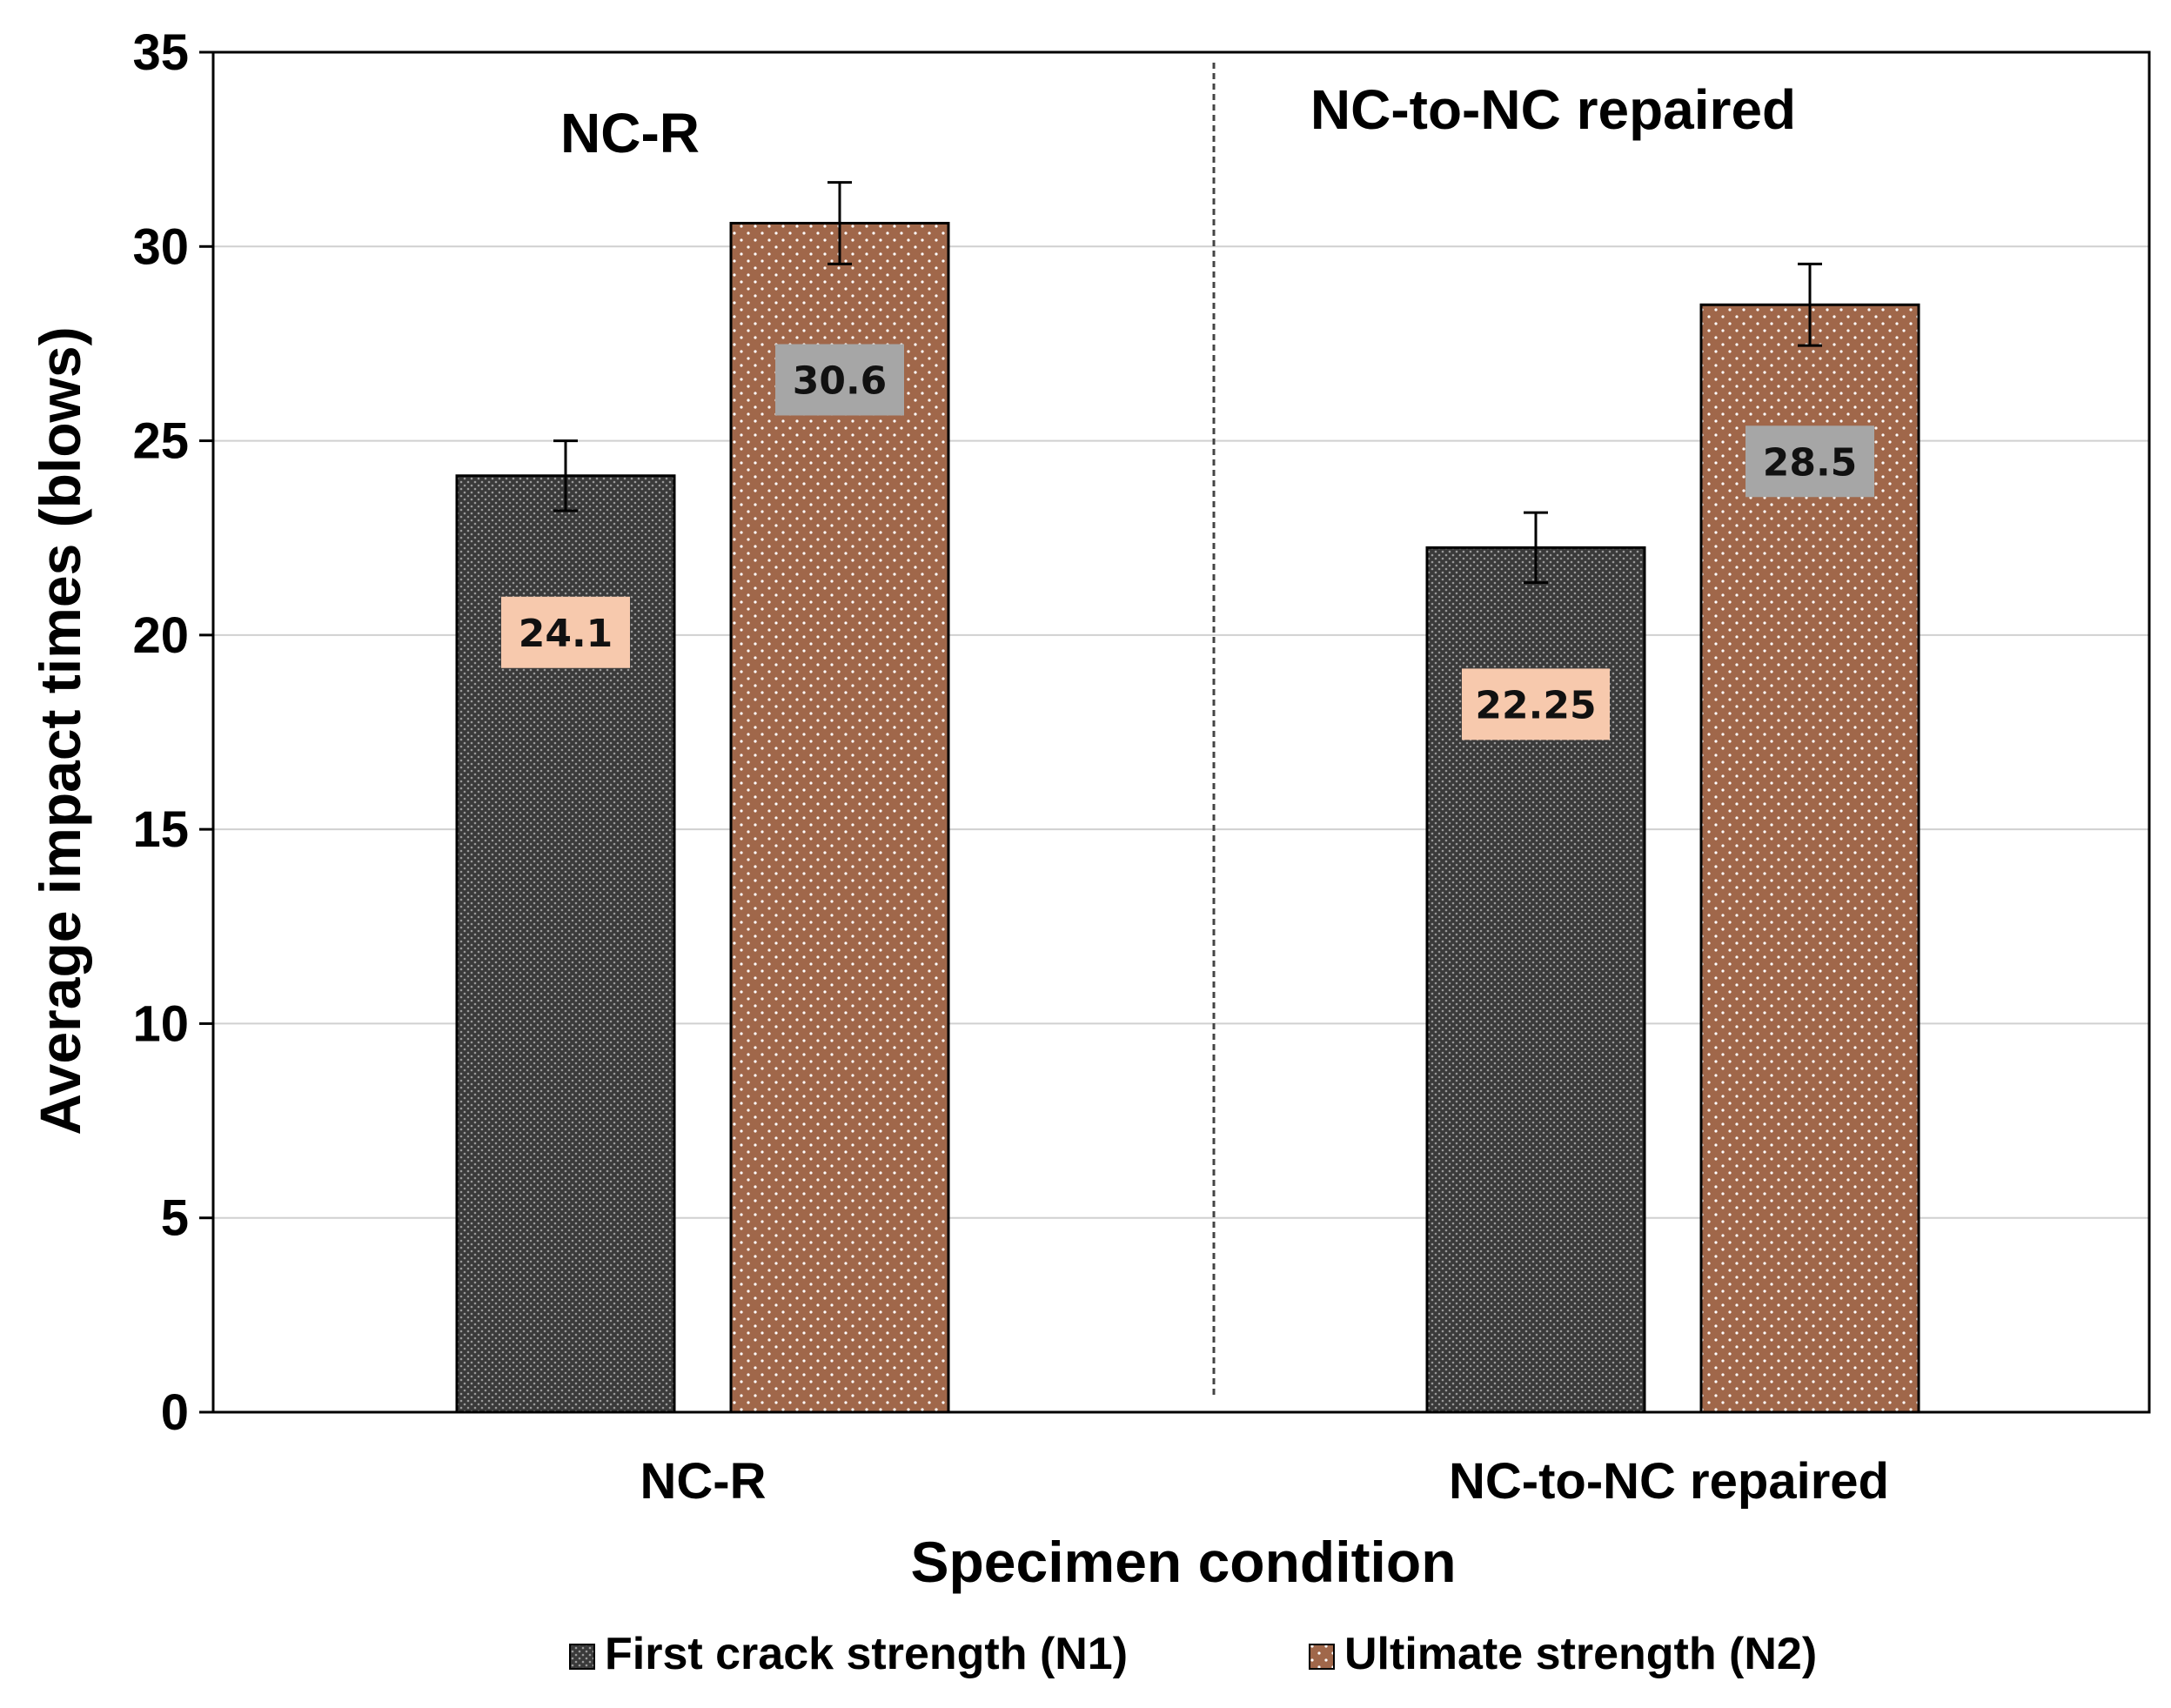 This screenshot has height=1708, width=2171. I want to click on data-label: 22.25, so click(1535, 705).